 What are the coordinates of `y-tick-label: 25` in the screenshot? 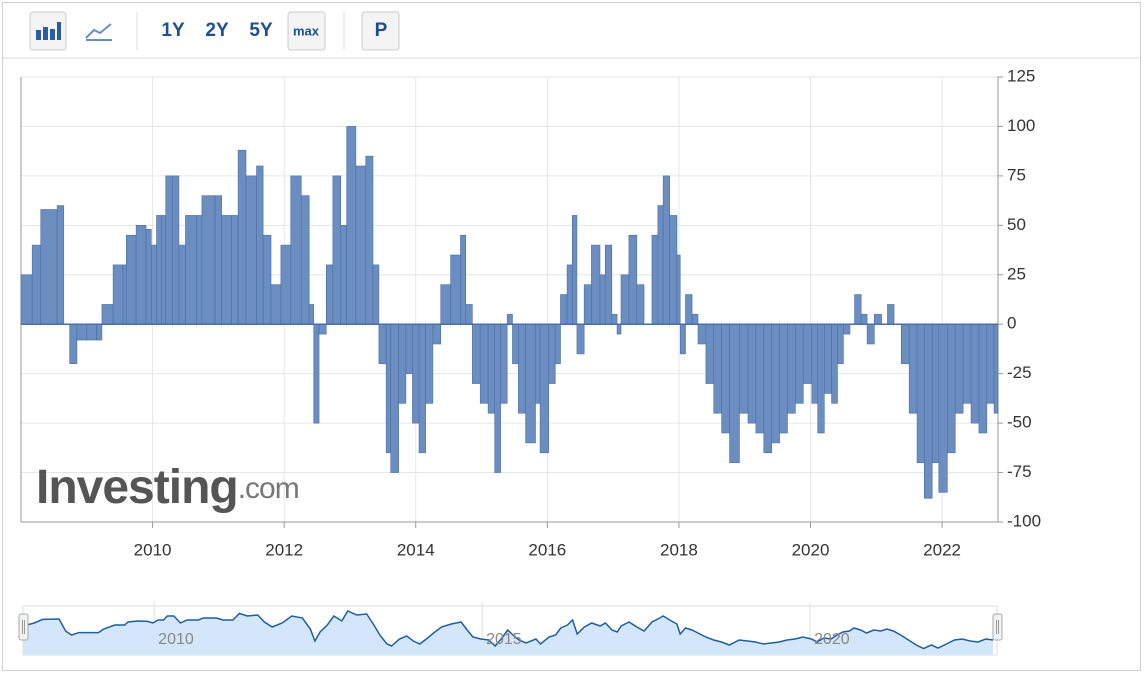 It's located at (1016, 273).